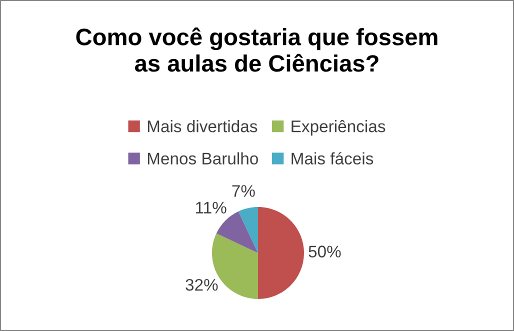 The width and height of the screenshot is (514, 331). I want to click on legend-label: Mais fáceis, so click(333, 158).